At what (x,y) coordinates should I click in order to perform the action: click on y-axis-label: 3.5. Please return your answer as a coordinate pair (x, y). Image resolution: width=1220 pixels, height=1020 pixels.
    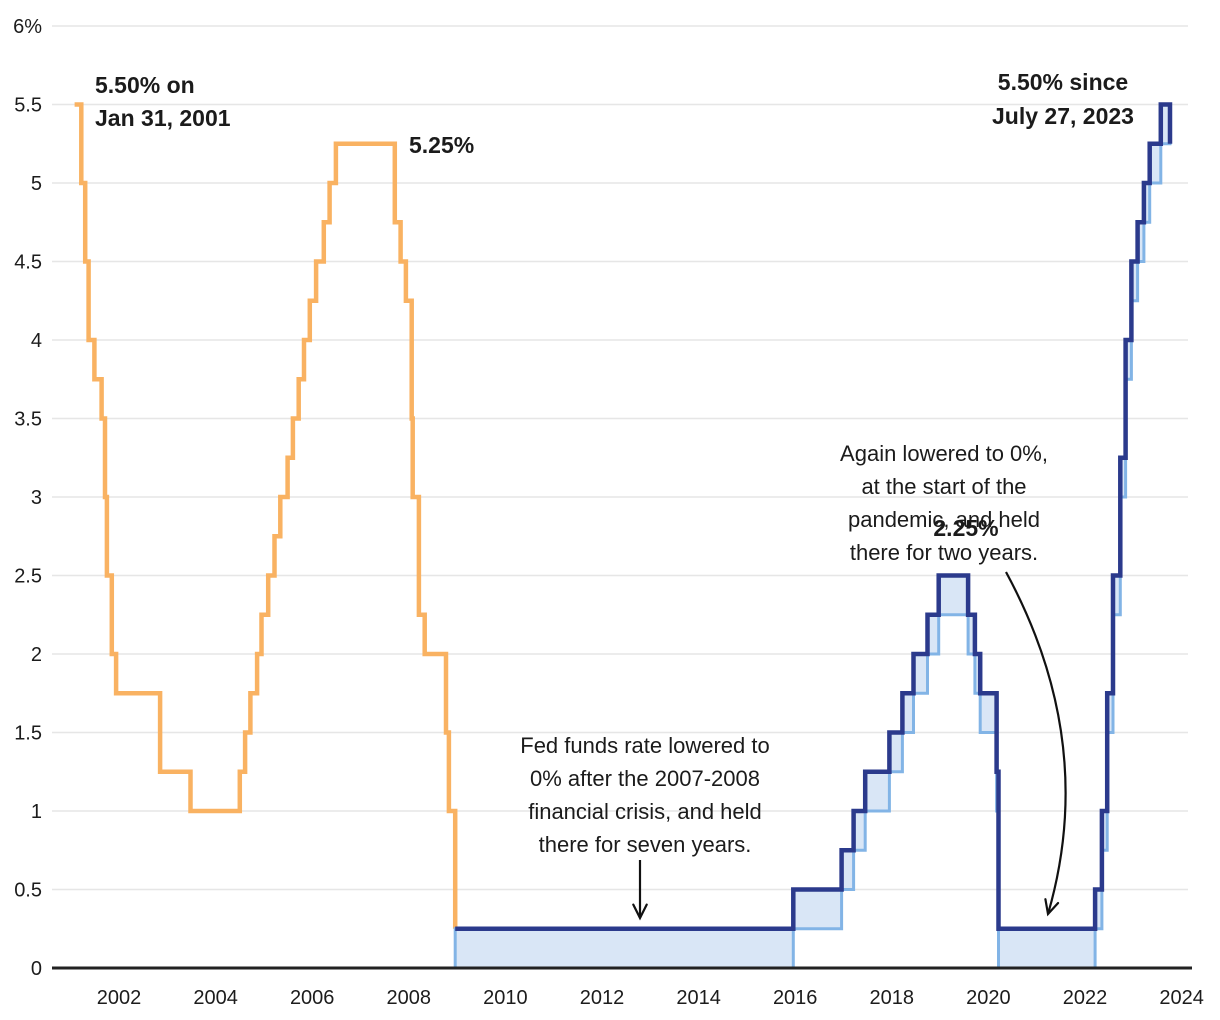
    Looking at the image, I should click on (28, 420).